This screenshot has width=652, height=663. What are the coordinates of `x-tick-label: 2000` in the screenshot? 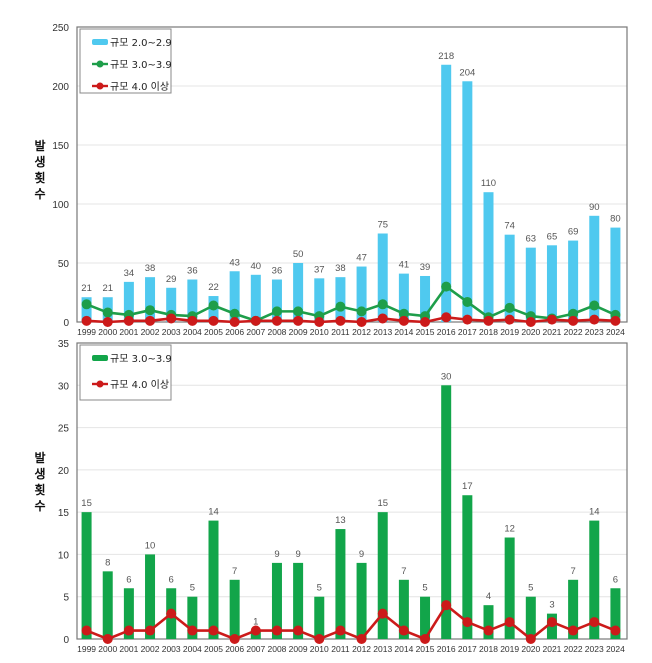 It's located at (107, 649).